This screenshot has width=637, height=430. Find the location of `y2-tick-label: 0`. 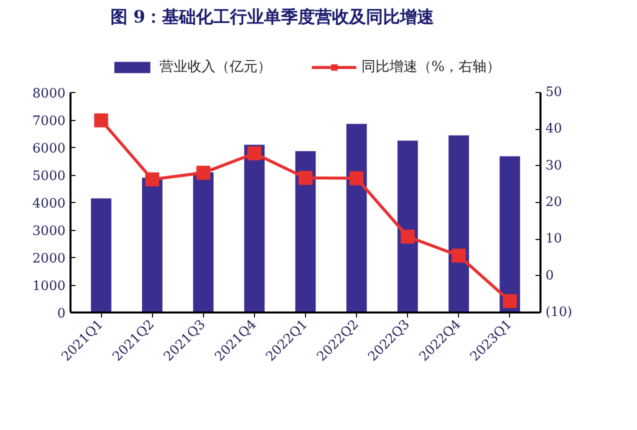

y2-tick-label: 0 is located at coordinates (550, 276).